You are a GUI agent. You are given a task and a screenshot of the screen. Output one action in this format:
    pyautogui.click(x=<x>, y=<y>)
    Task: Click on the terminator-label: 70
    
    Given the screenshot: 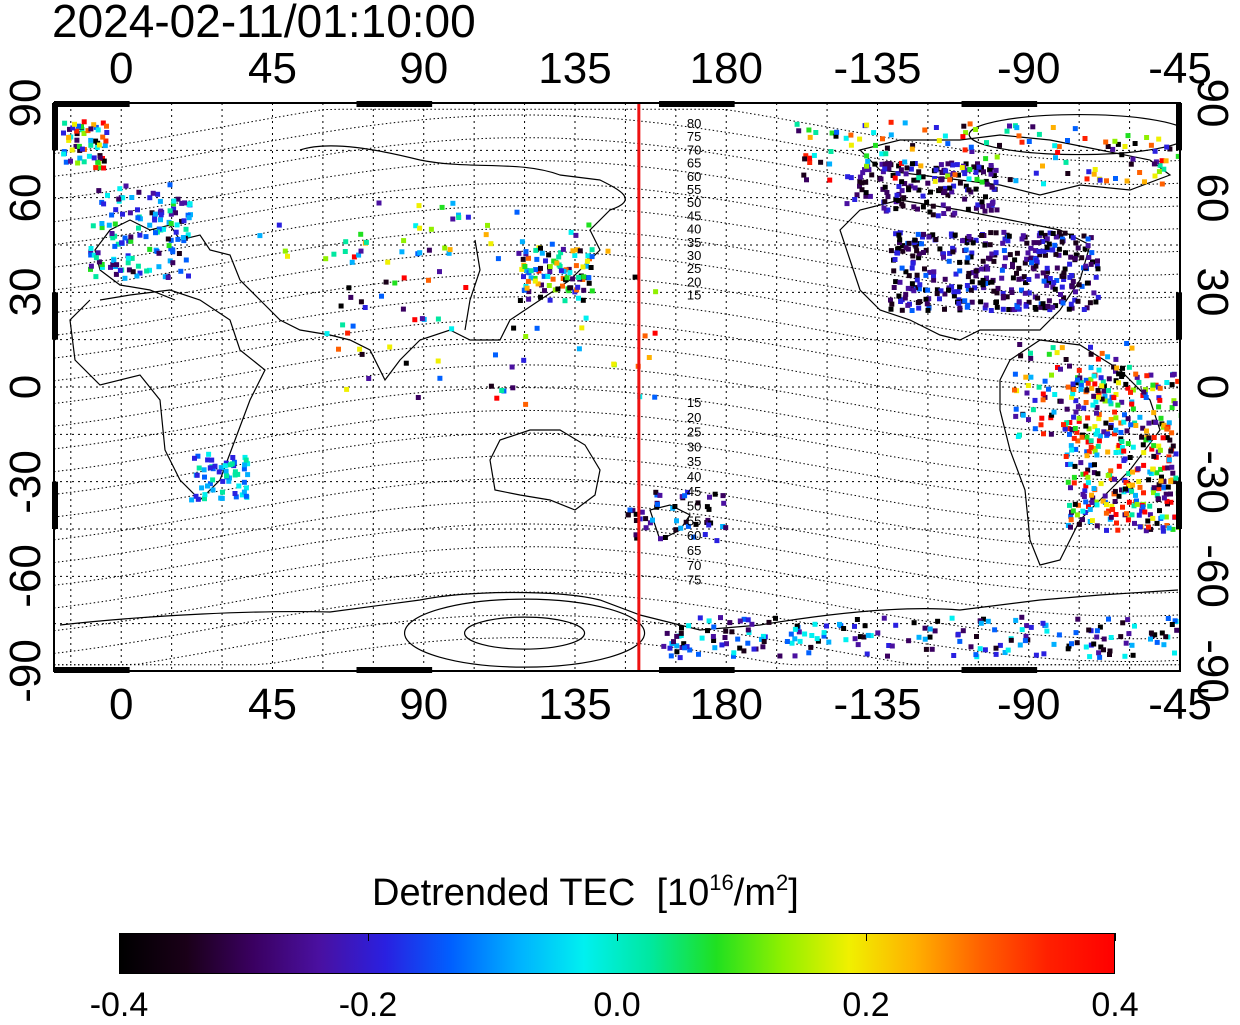 What is the action you would take?
    pyautogui.click(x=694, y=565)
    